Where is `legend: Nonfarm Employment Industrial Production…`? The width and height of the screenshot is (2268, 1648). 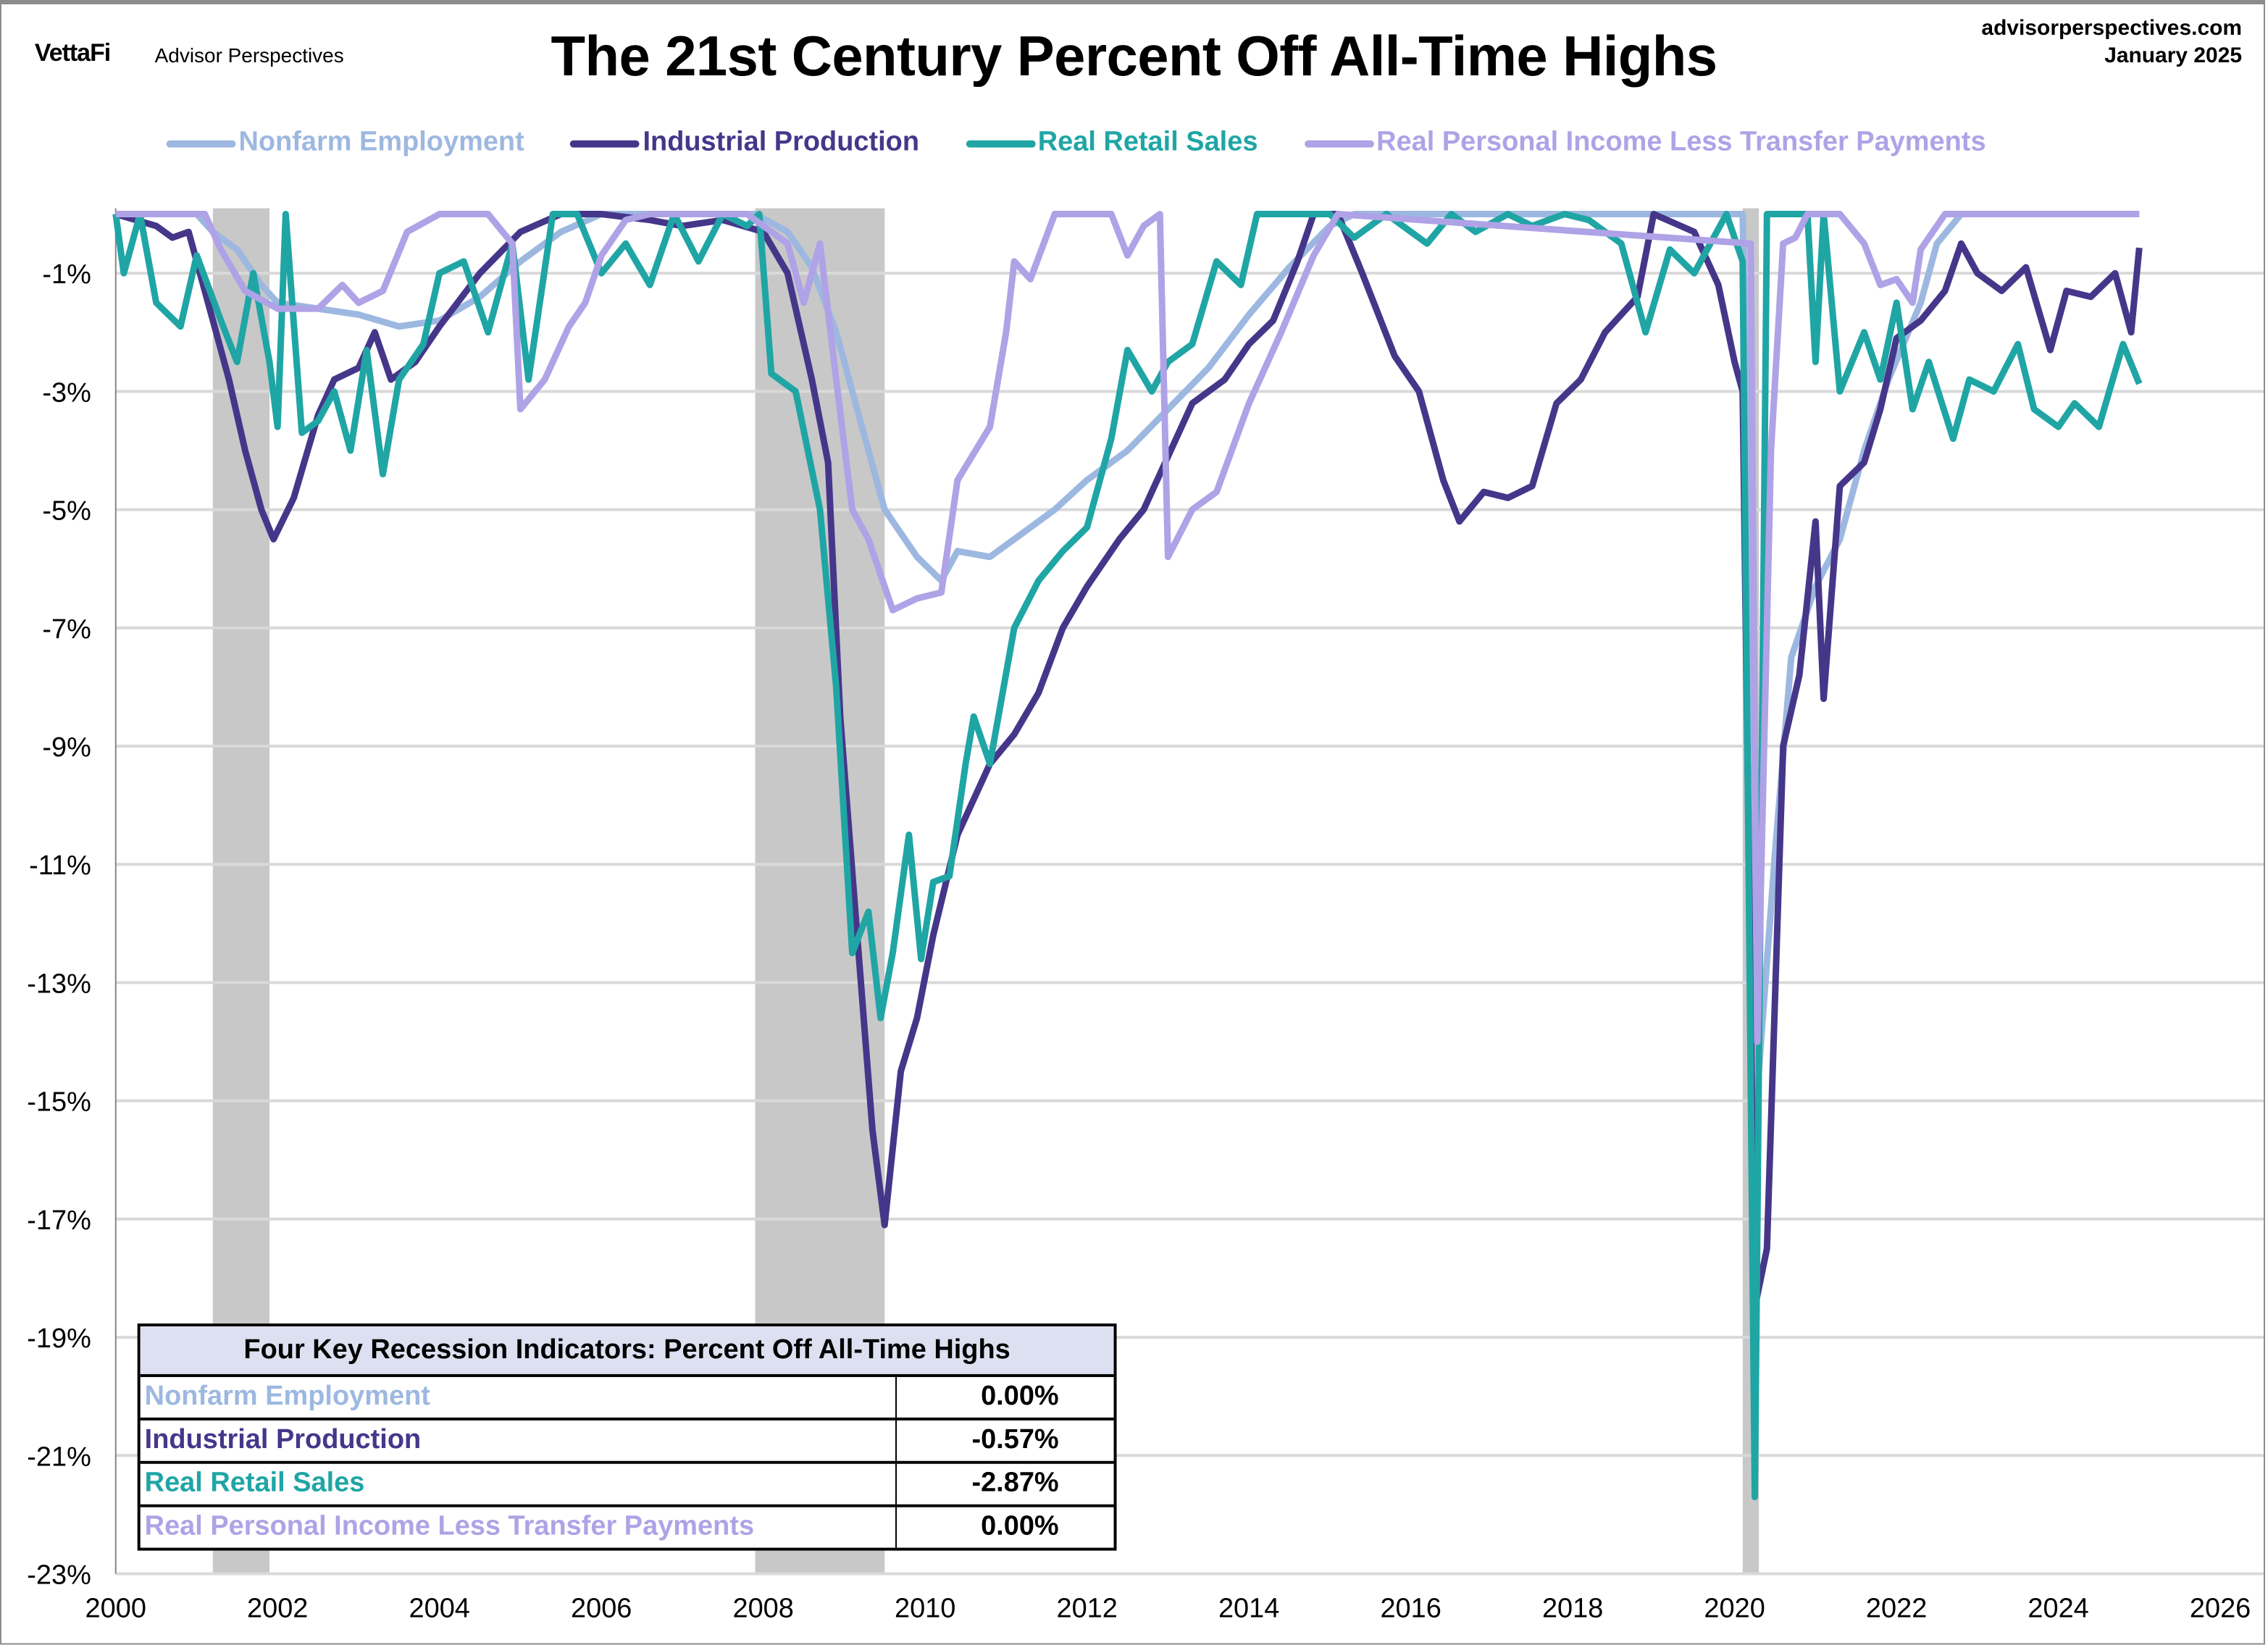 legend: Nonfarm Employment Industrial Production… is located at coordinates (1105, 143).